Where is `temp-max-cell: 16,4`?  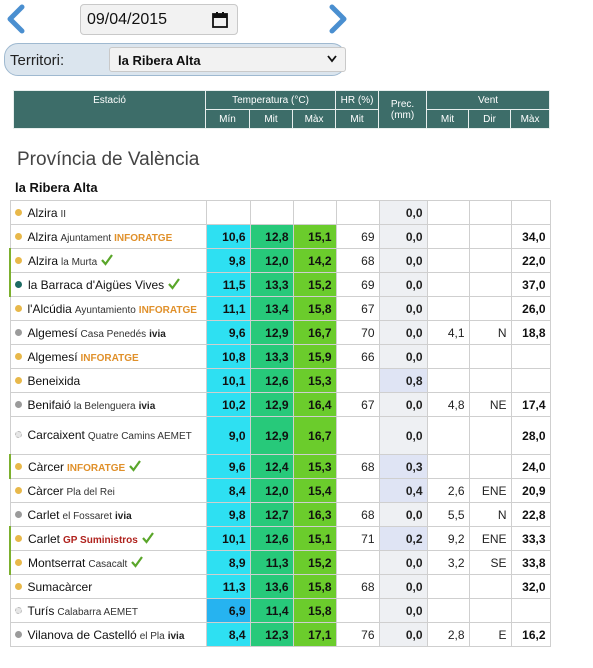
temp-max-cell: 16,4 is located at coordinates (314, 404).